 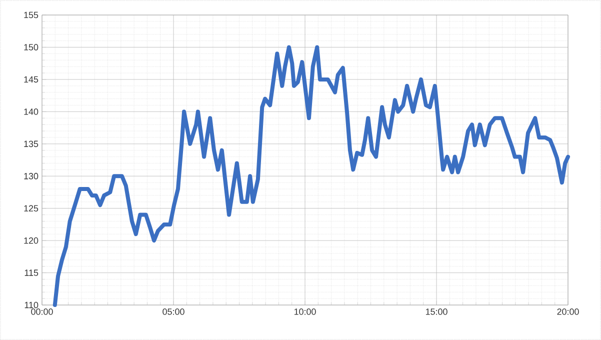 What do you see at coordinates (31, 240) in the screenshot?
I see `y-tick-label: 120` at bounding box center [31, 240].